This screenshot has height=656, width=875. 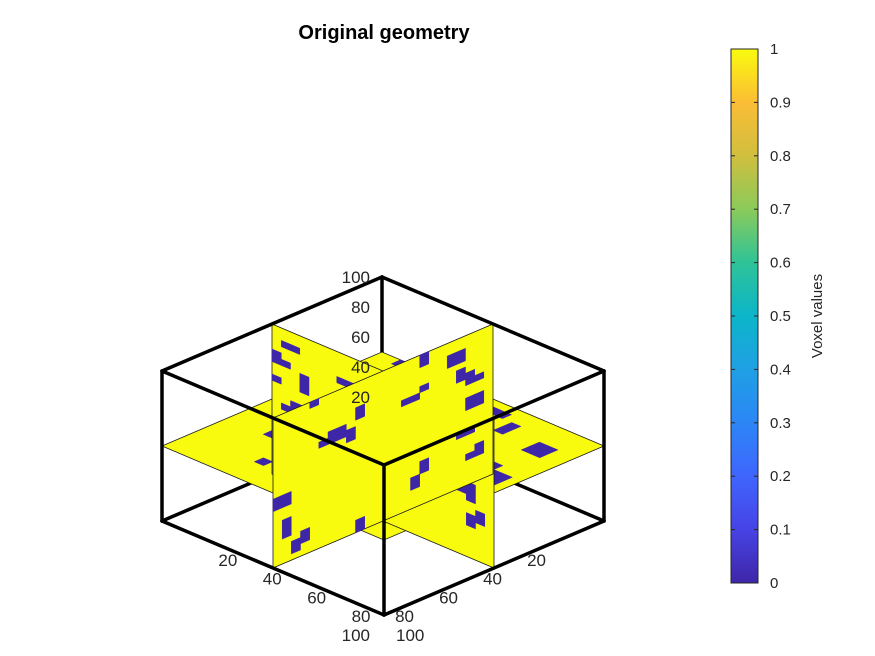 I want to click on colorbar-tick-label: 0.2, so click(x=780, y=476).